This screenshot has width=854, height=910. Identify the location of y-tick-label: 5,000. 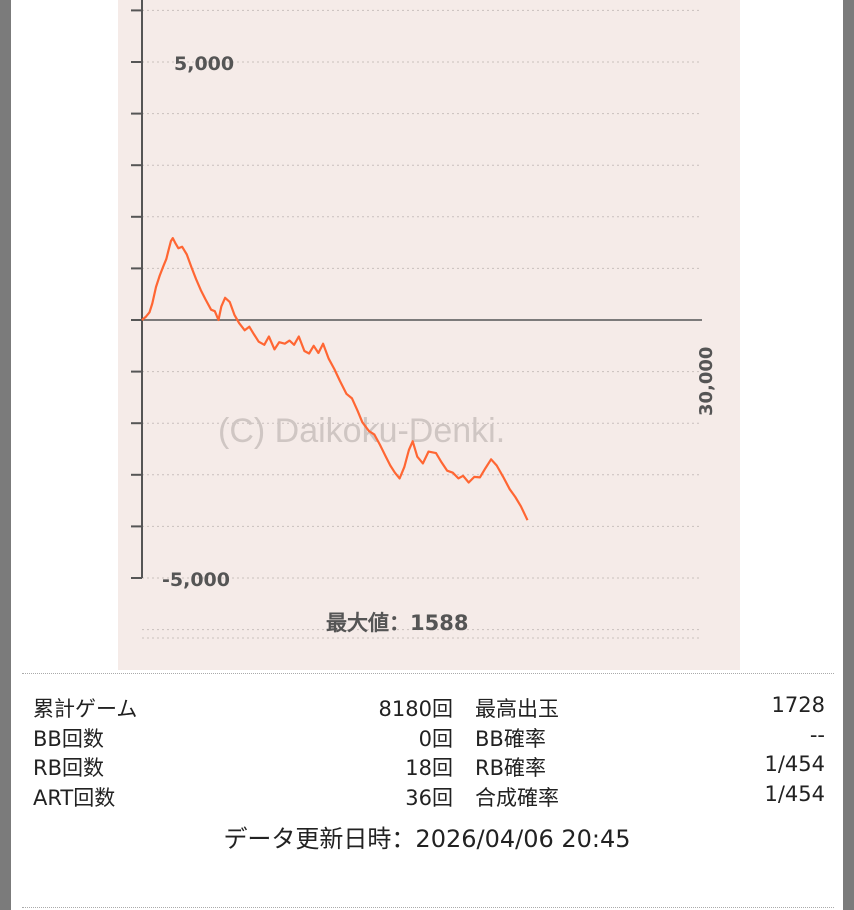
(204, 64).